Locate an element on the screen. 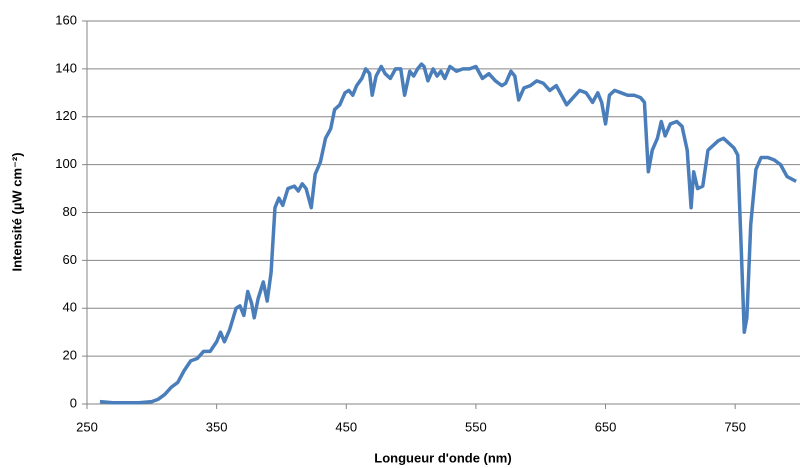  x-tick-label: 650 is located at coordinates (606, 426).